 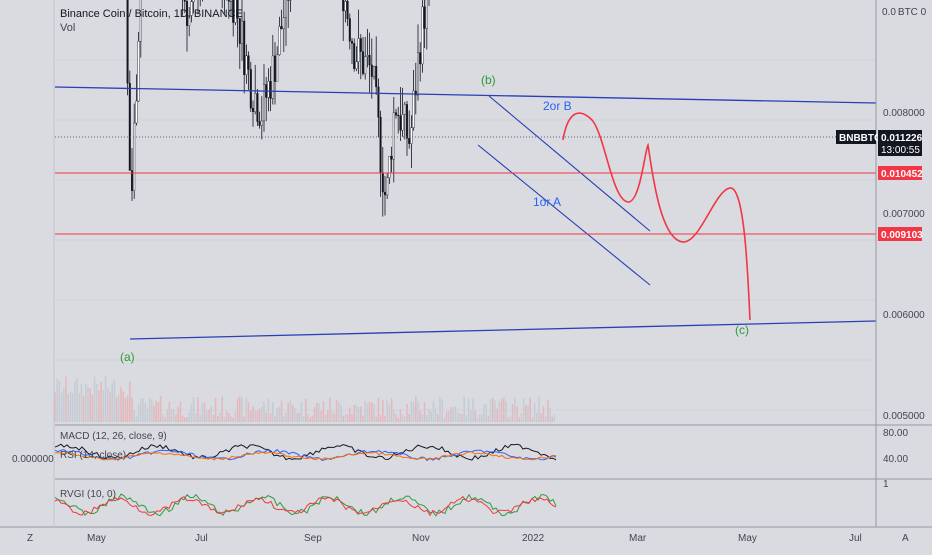 What do you see at coordinates (638, 538) in the screenshot?
I see `time-tick-label: Mar` at bounding box center [638, 538].